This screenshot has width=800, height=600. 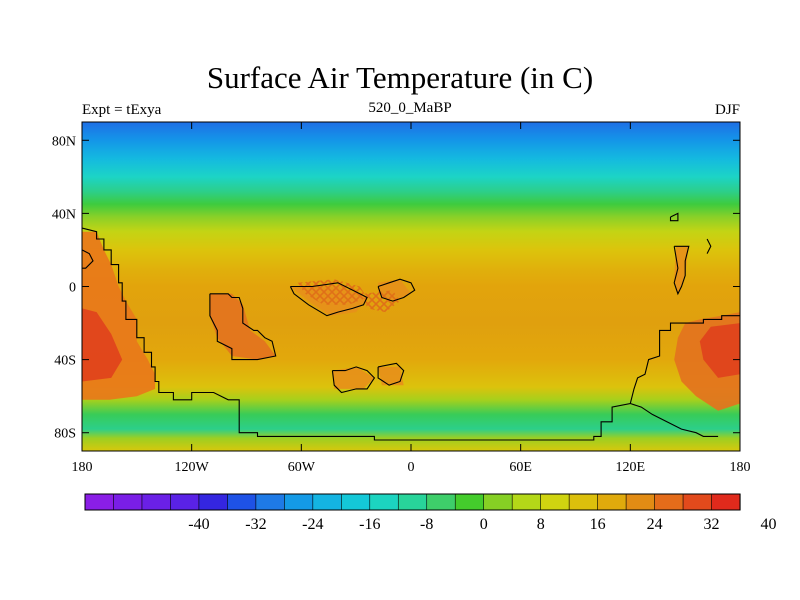 I want to click on colorbar-label: -8, so click(x=426, y=524).